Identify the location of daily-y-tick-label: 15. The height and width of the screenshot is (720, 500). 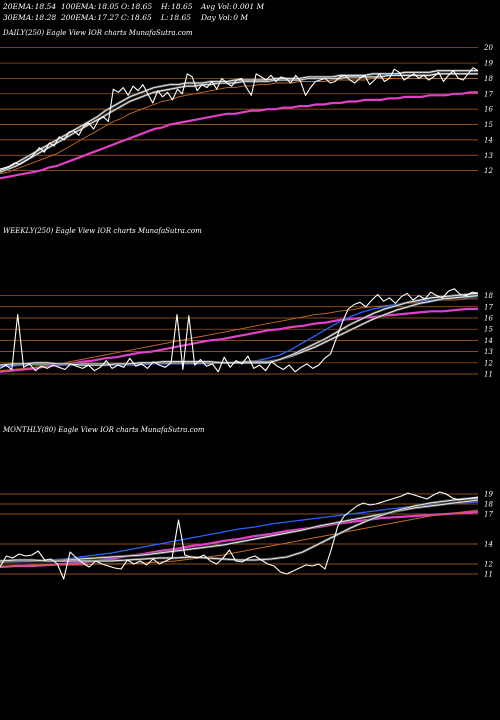
(488, 125).